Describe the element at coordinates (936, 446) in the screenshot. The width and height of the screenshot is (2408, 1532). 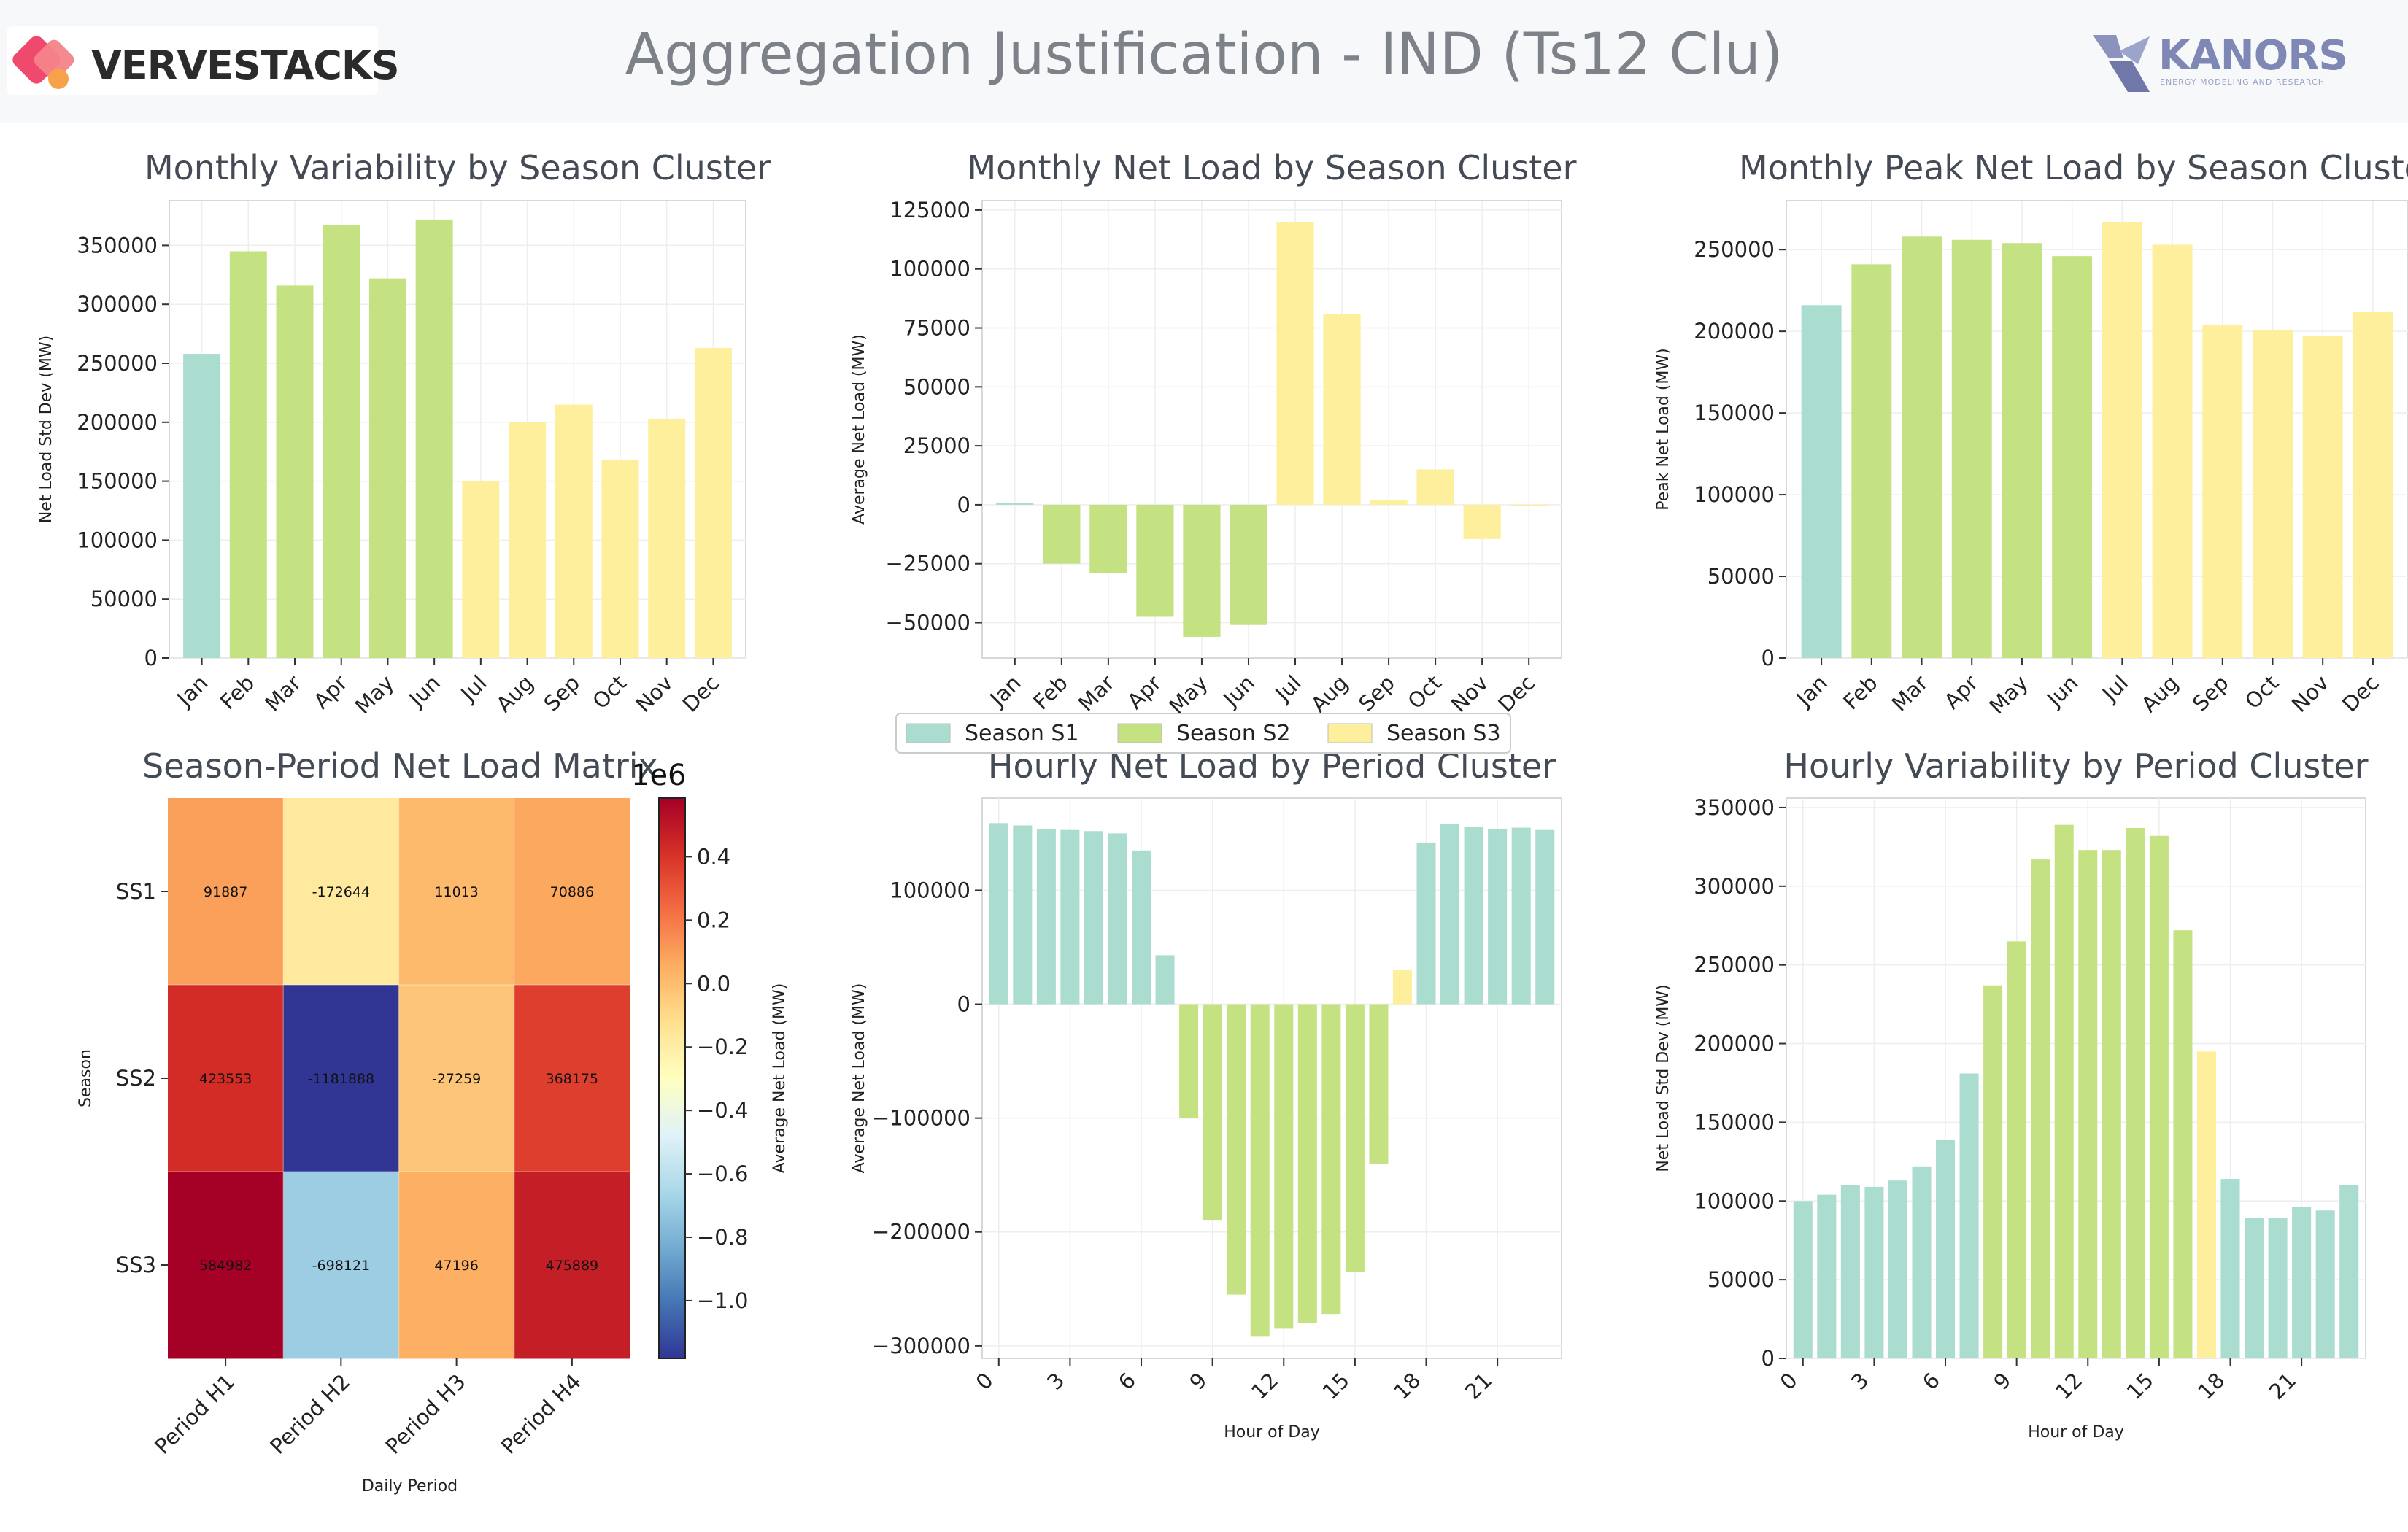
I see `ytick-label: 25000` at that location.